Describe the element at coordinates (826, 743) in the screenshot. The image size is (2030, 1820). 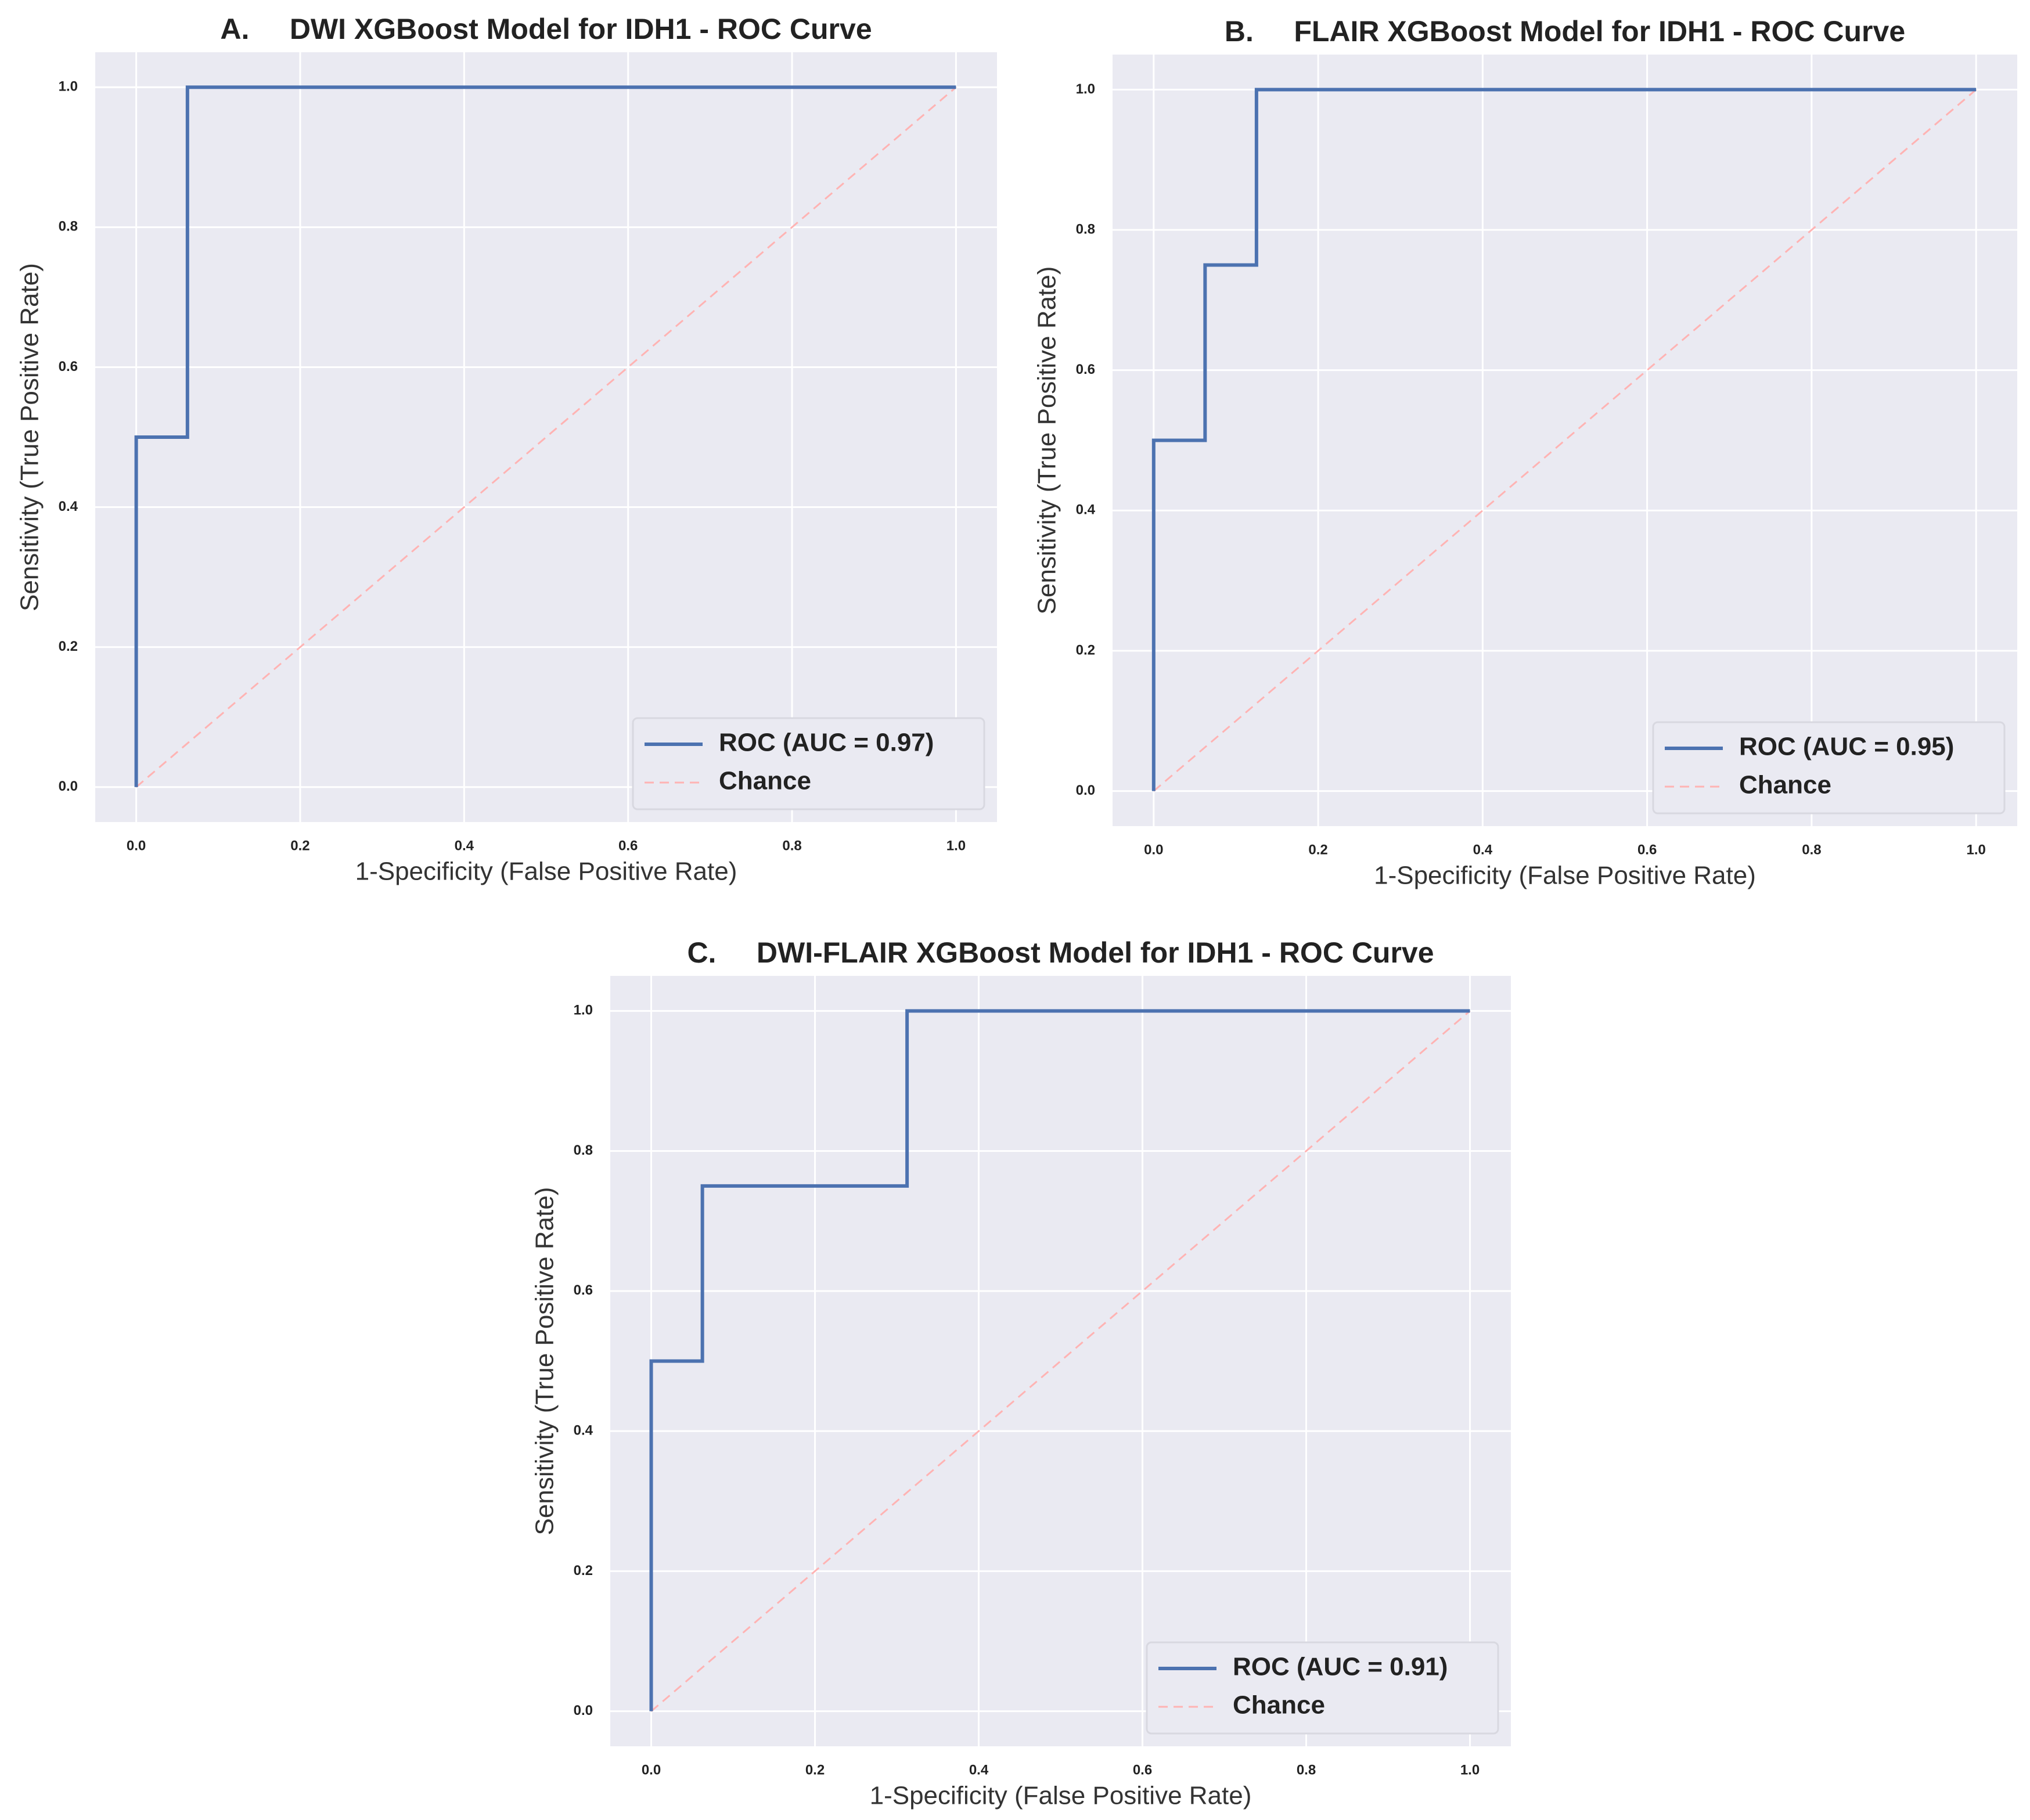
I see `legend-label: ROC (AUC = 0.97)` at that location.